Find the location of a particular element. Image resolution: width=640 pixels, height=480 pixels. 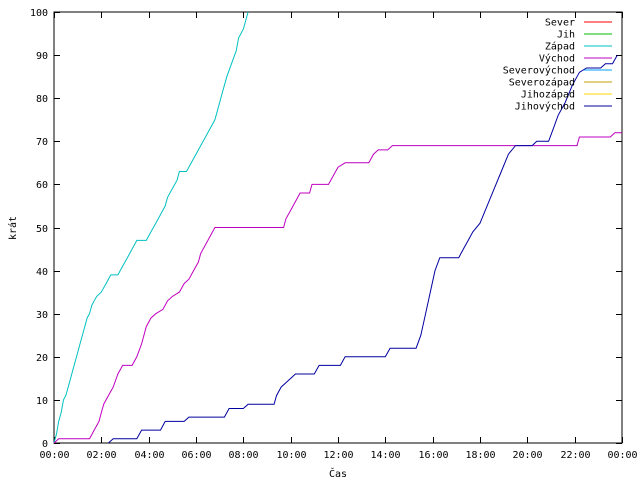

y-tick-label: 100 is located at coordinates (39, 13).